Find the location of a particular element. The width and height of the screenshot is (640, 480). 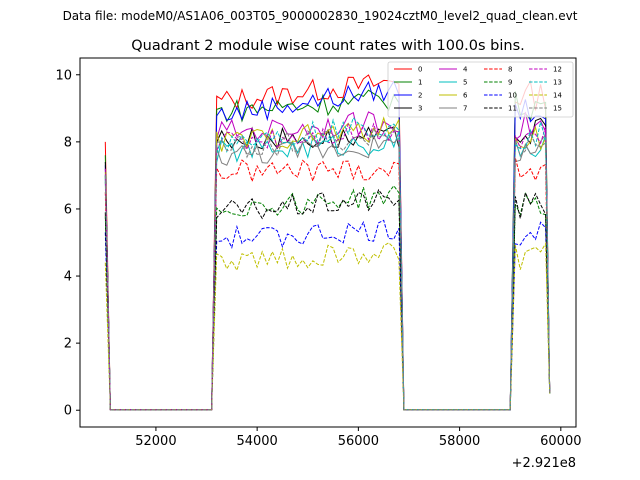

legend-label-0: 0 is located at coordinates (420, 70).